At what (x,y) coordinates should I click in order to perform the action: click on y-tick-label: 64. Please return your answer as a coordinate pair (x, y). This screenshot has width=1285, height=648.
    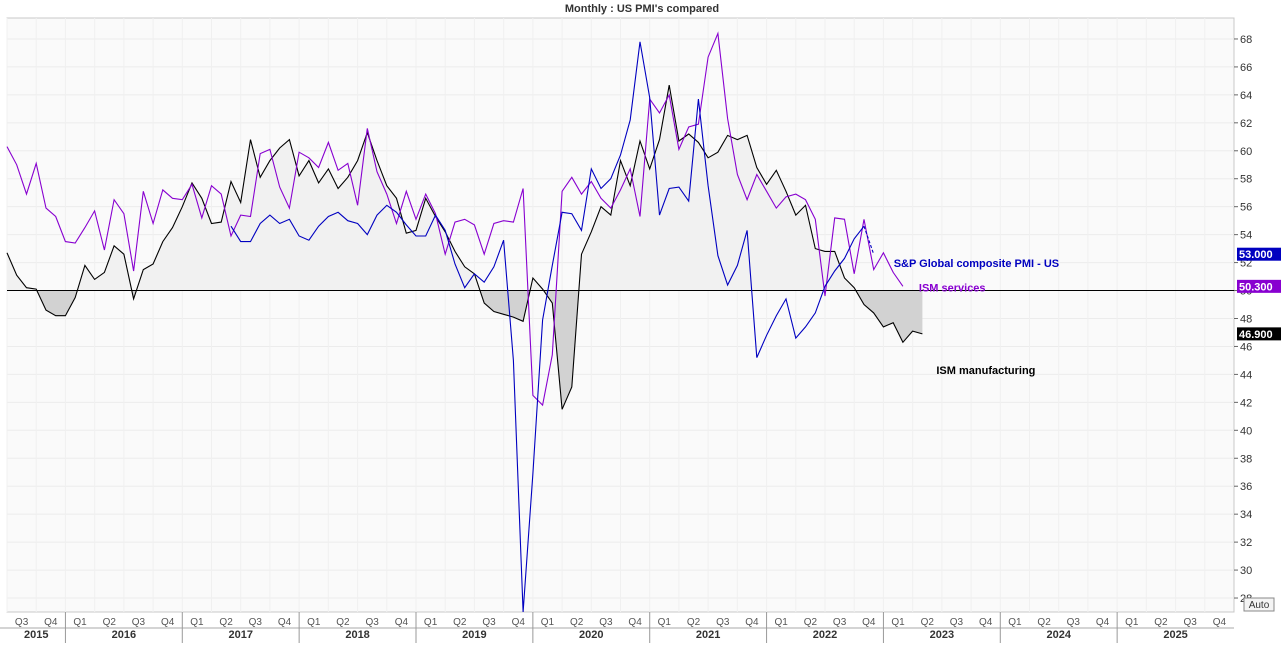
    Looking at the image, I should click on (1246, 96).